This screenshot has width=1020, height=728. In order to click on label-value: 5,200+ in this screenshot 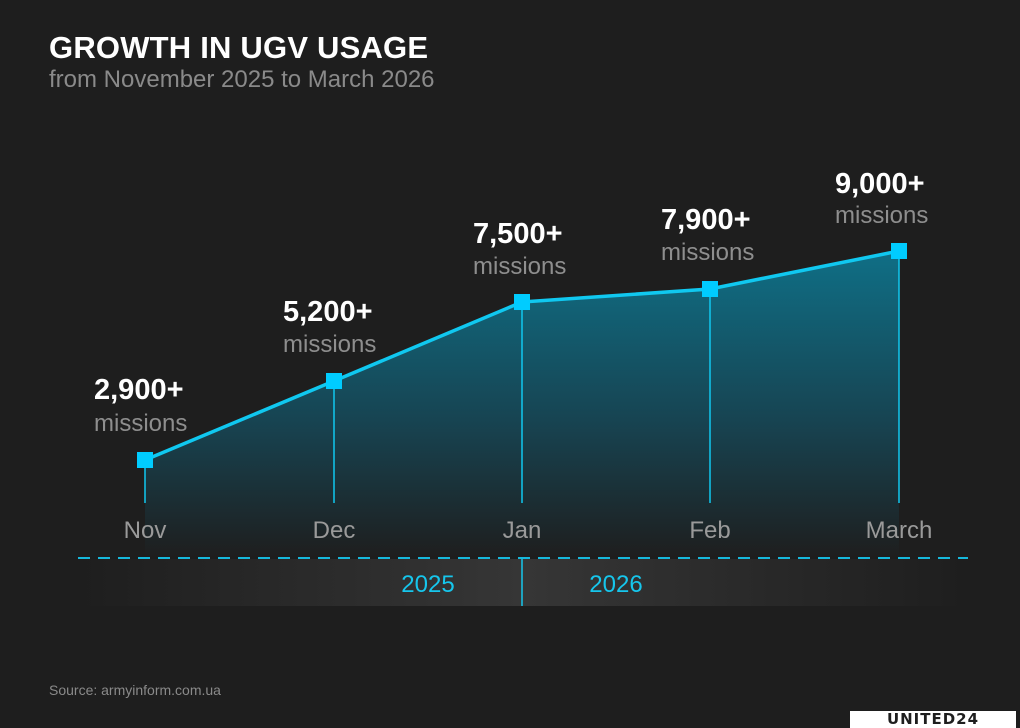, I will do `click(328, 312)`.